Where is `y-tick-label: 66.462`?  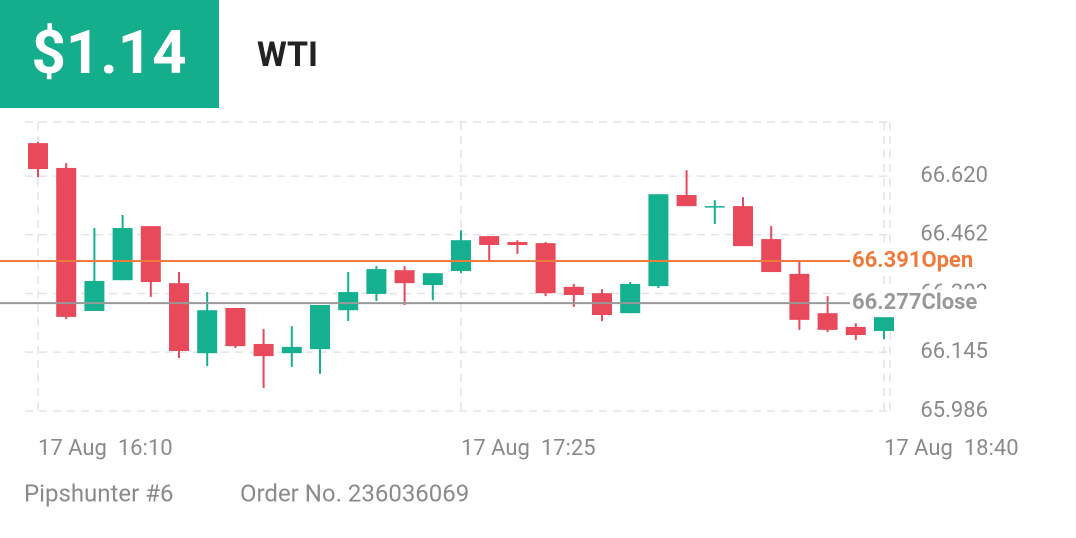
y-tick-label: 66.462 is located at coordinates (954, 233).